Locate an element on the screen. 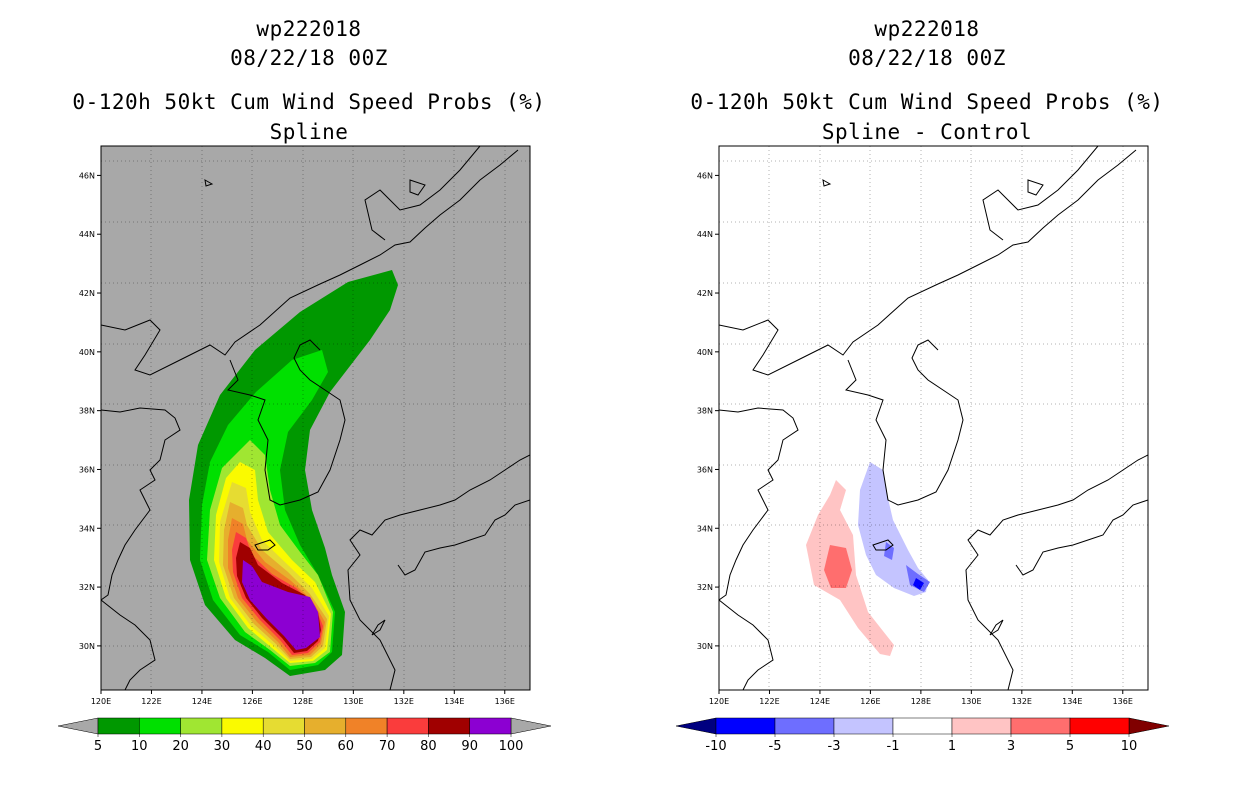  colorbar-label: 100 is located at coordinates (511, 746).